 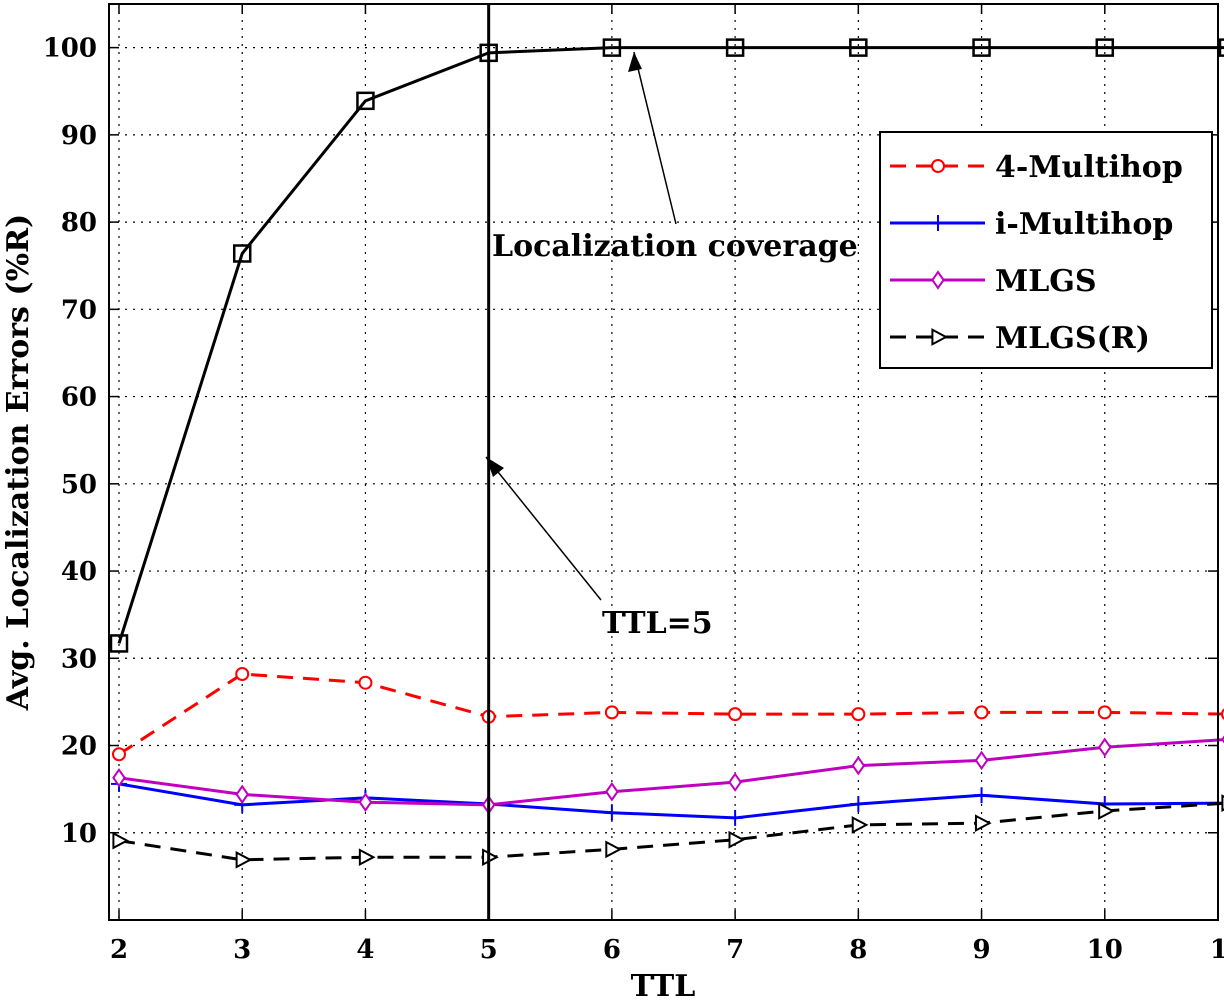 I want to click on series-line-4-multihop, so click(x=671, y=714).